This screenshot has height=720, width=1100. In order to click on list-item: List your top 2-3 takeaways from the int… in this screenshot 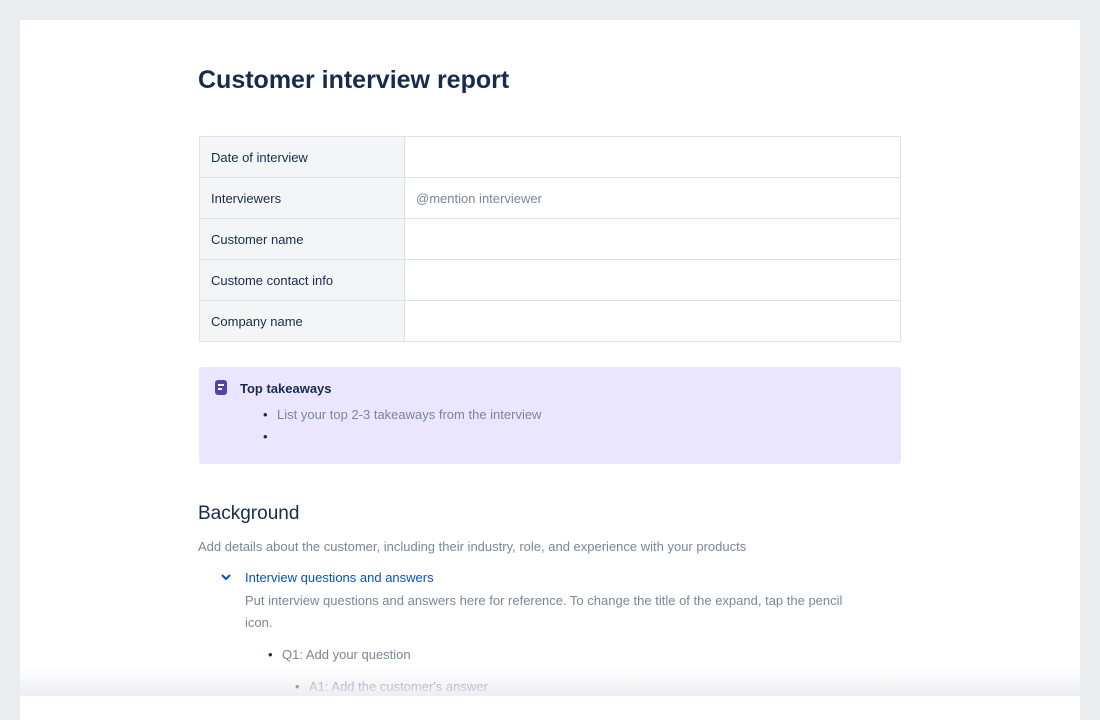, I will do `click(402, 414)`.